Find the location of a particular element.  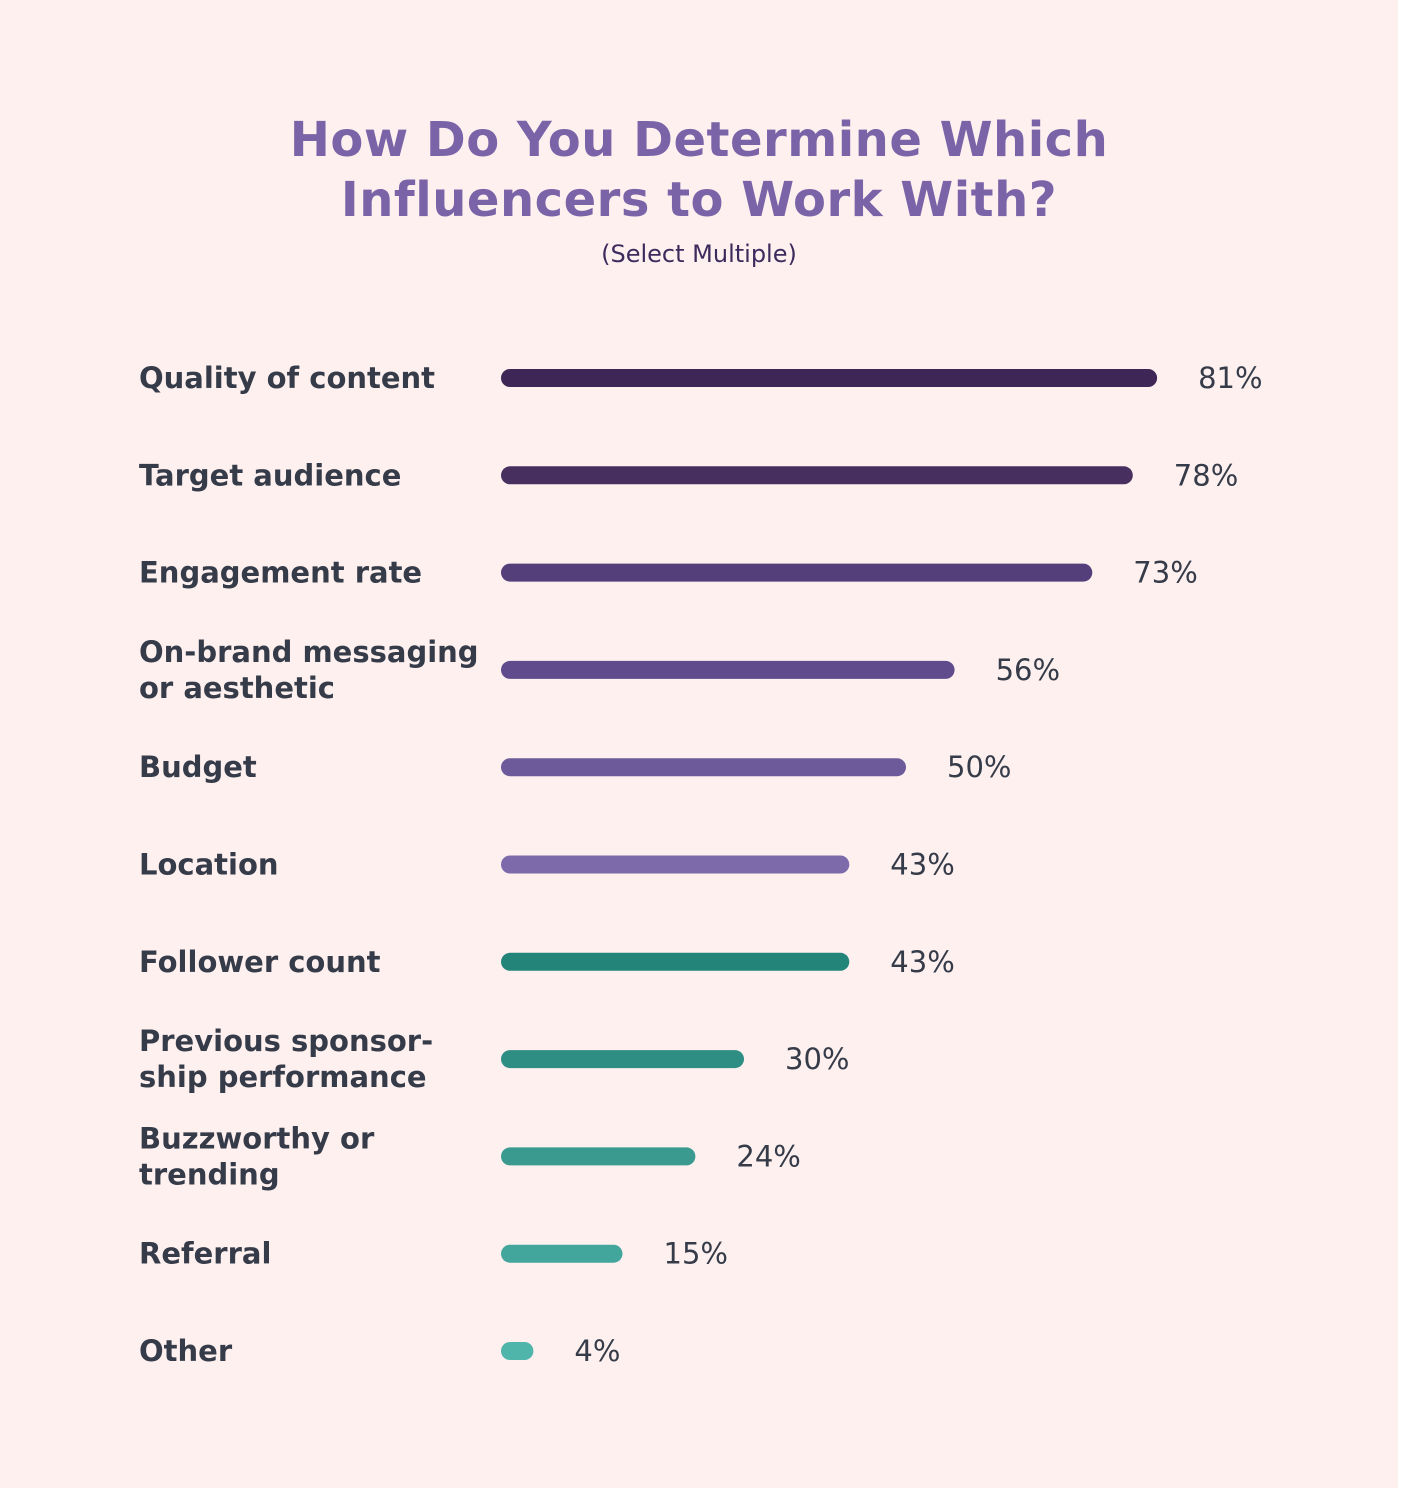

category-label-line: Follower count is located at coordinates (260, 962).